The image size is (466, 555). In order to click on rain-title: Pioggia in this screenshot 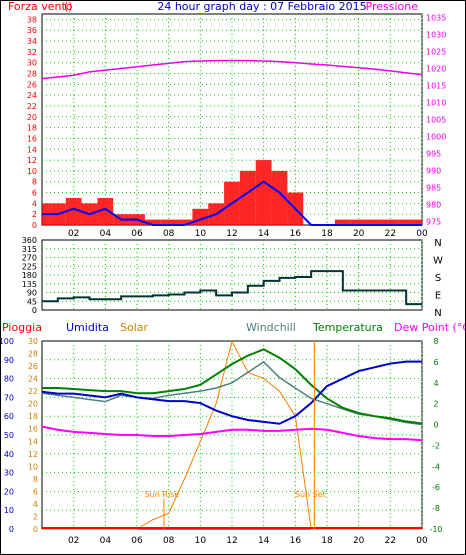, I will do `click(22, 327)`.